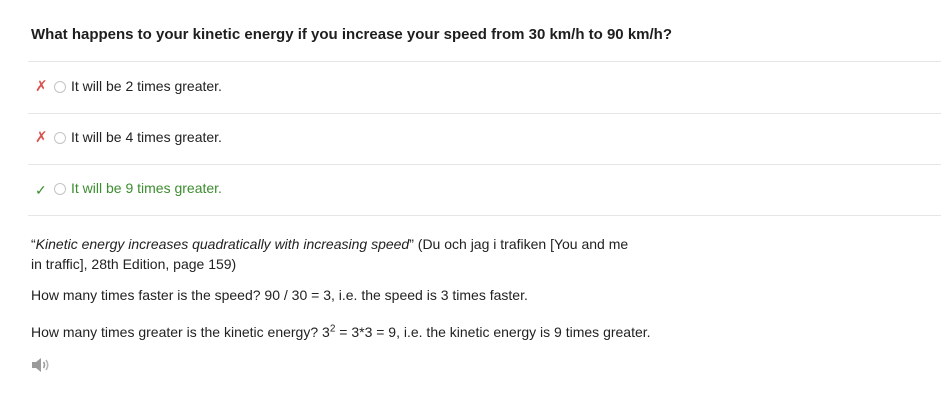 The width and height of the screenshot is (941, 401). I want to click on answer-option-2: ✗ It will be 4 times greater., so click(484, 139).